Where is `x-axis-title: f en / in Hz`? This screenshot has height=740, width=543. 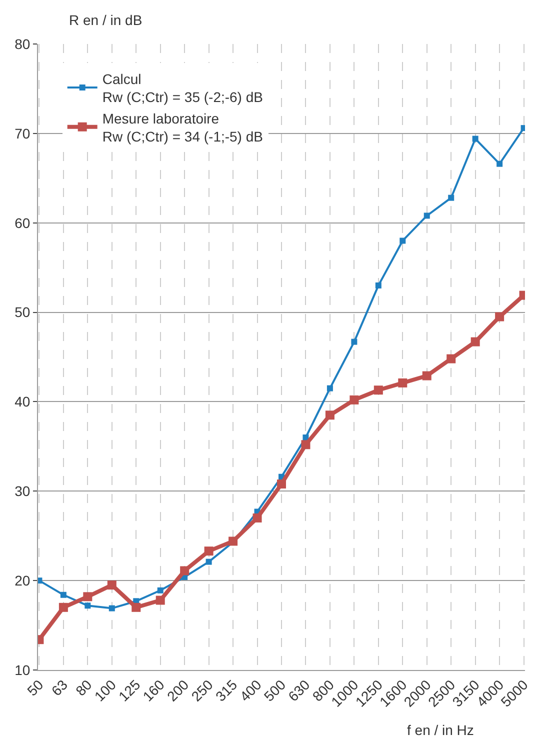
x-axis-title: f en / in Hz is located at coordinates (440, 730).